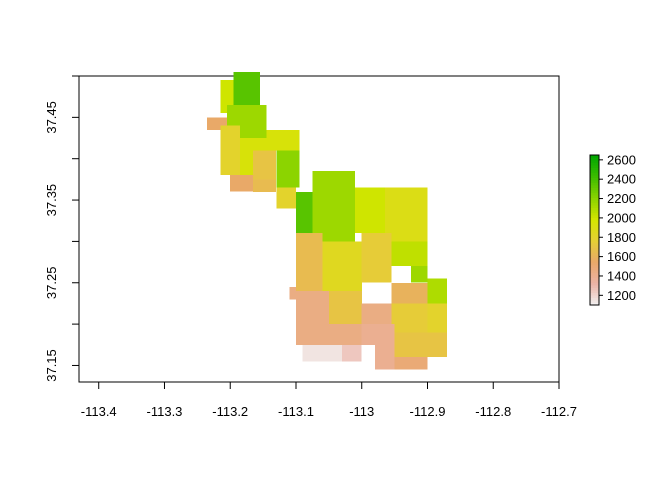 This screenshot has width=672, height=480. What do you see at coordinates (621, 275) in the screenshot?
I see `legend-tick-label: 1400` at bounding box center [621, 275].